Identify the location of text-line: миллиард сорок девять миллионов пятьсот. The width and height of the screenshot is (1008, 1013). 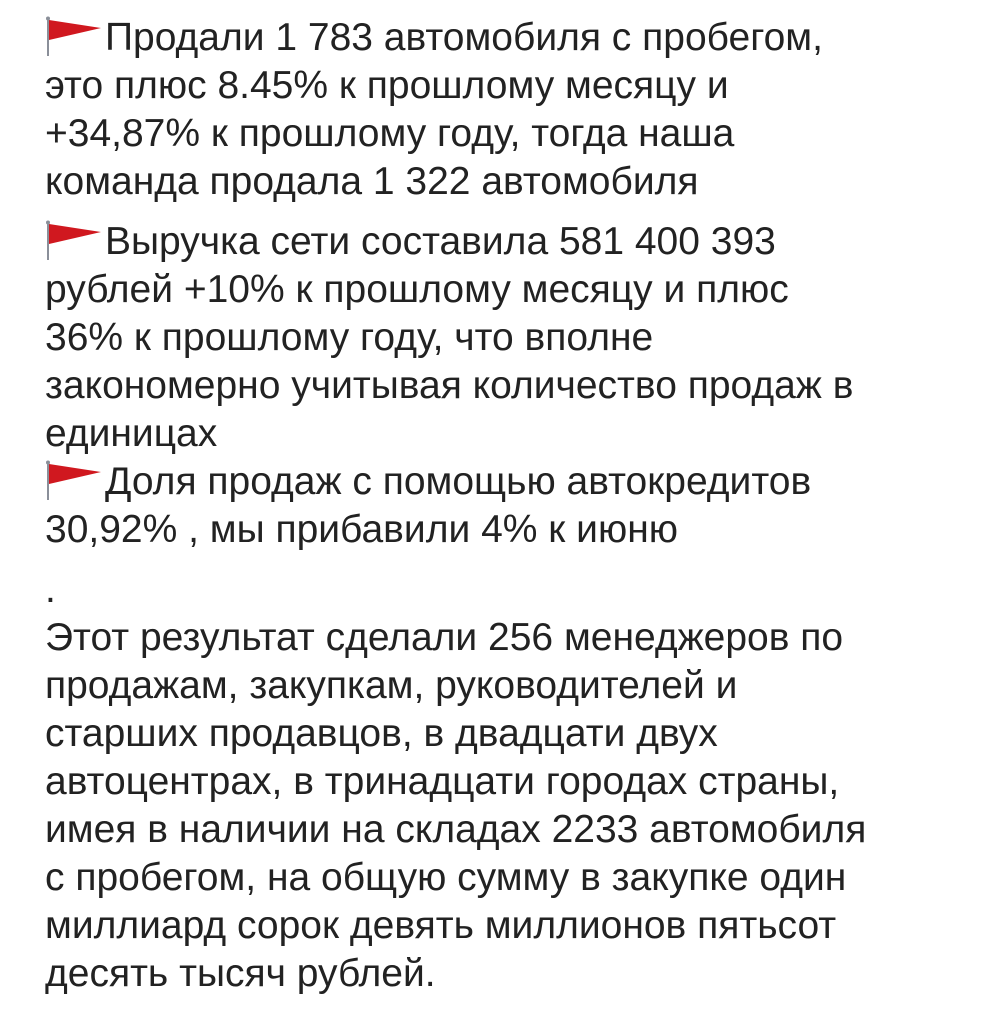
(441, 925).